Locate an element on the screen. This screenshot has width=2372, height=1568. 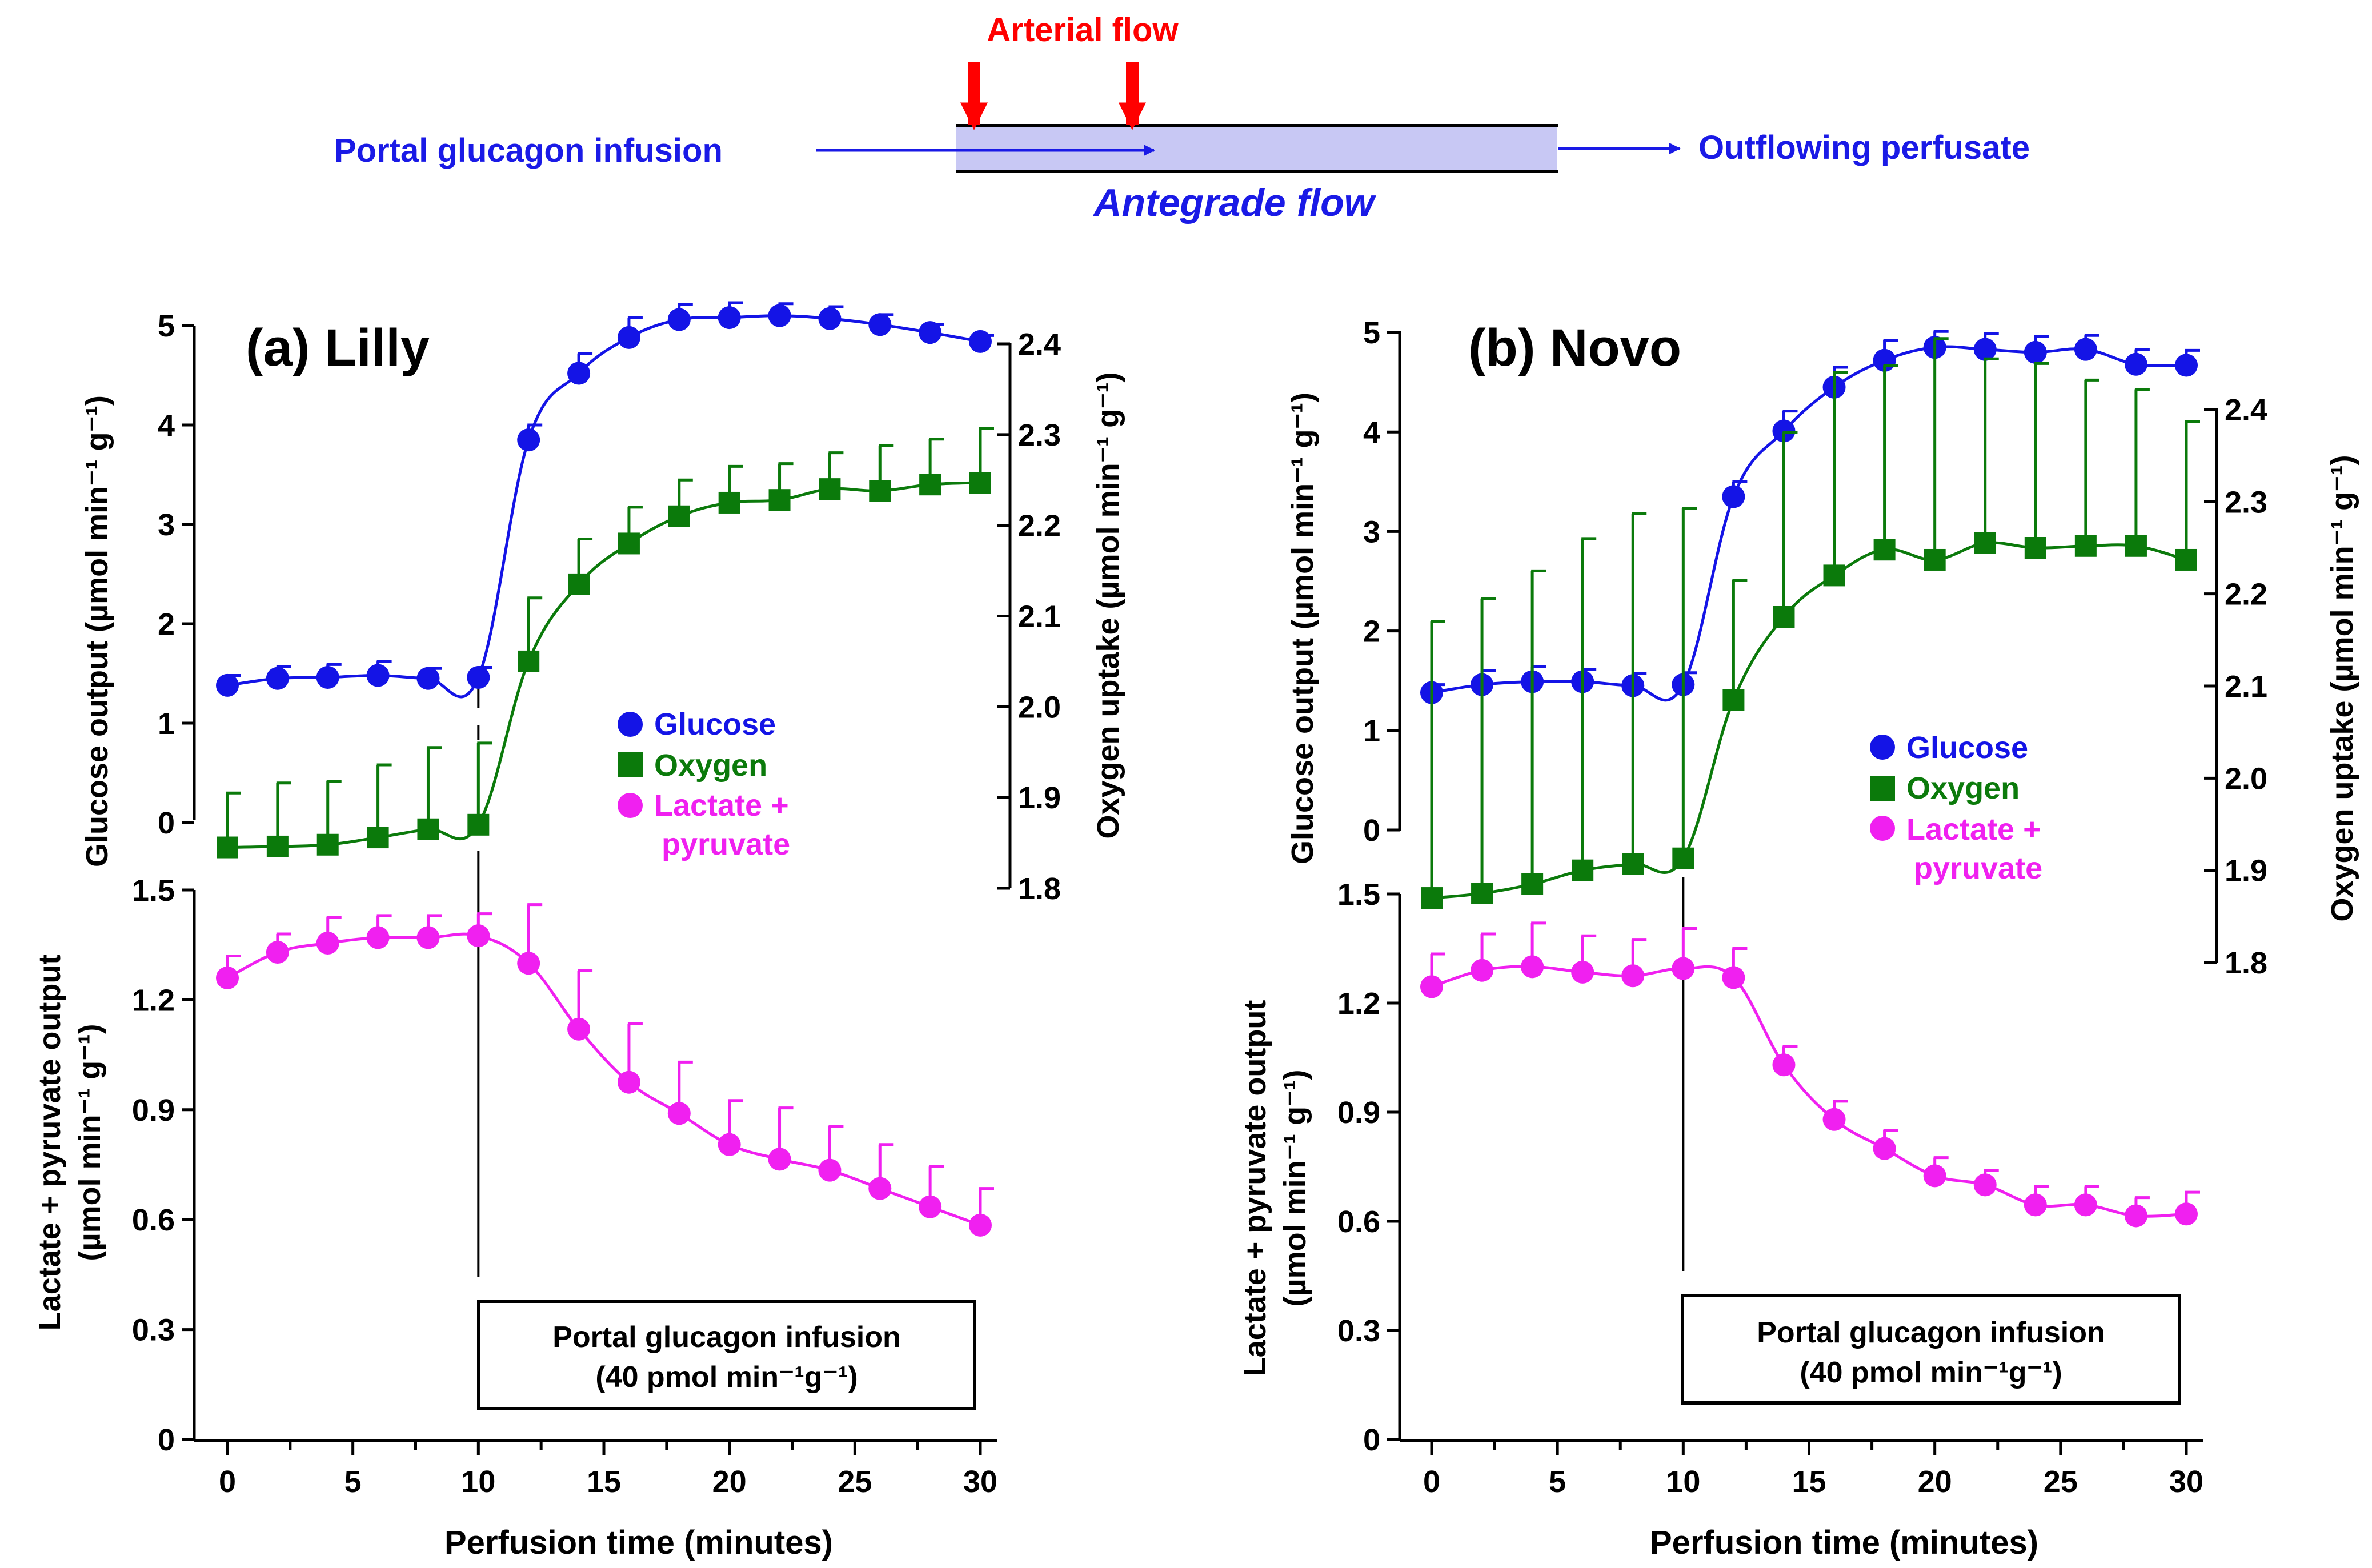
panel-b-infusion-box-frame is located at coordinates (1931, 1350).